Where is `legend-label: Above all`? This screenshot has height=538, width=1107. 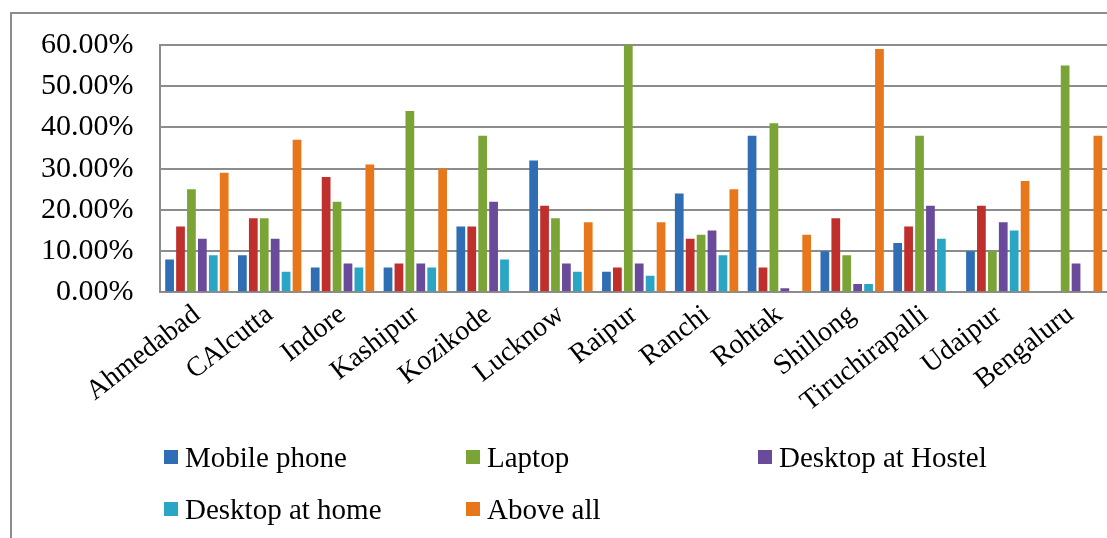
legend-label: Above all is located at coordinates (544, 509).